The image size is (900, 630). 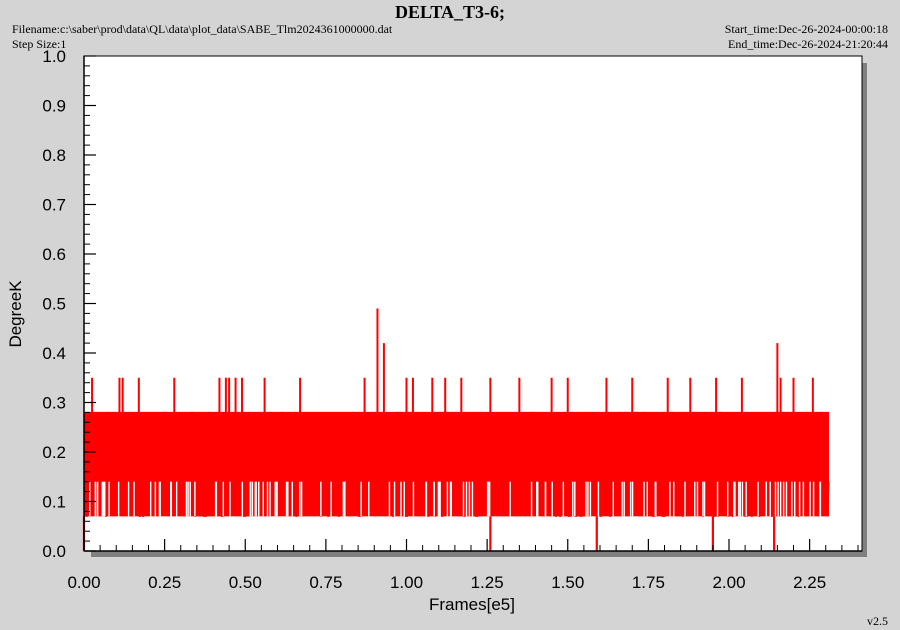 I want to click on x-tick-label: 1.50, so click(x=567, y=582).